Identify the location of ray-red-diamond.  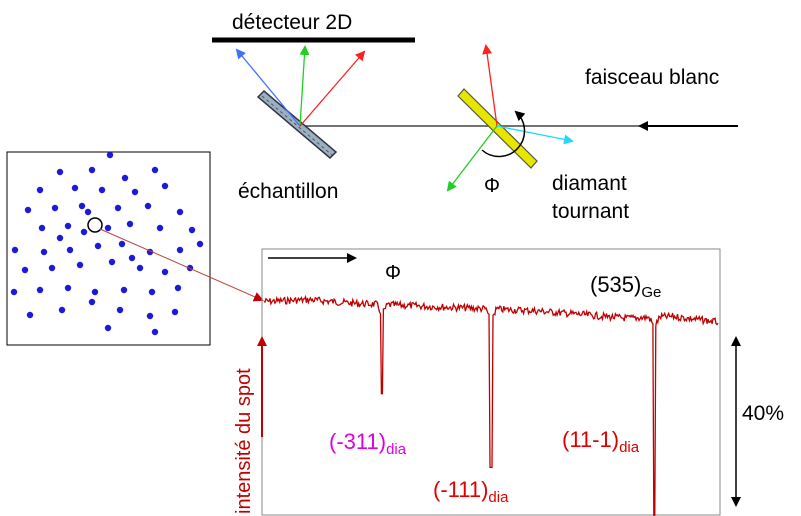
(490, 85).